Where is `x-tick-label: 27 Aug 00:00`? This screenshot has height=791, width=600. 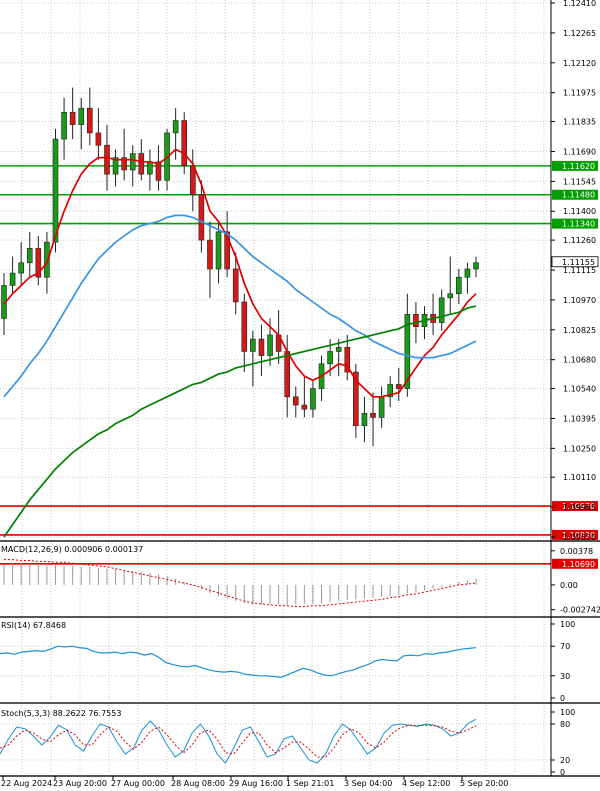
x-tick-label: 27 Aug 00:00 is located at coordinates (138, 783).